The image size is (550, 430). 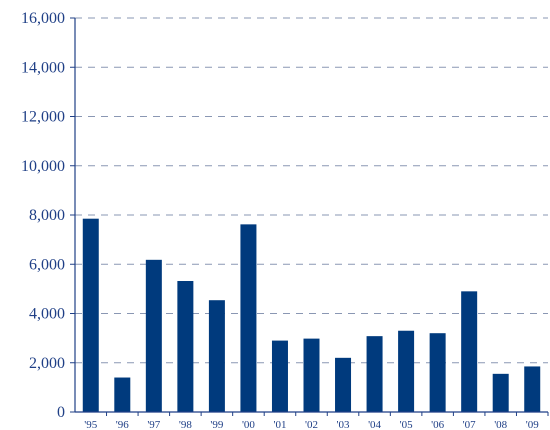 What do you see at coordinates (406, 424) in the screenshot?
I see `x-tick-label: '05` at bounding box center [406, 424].